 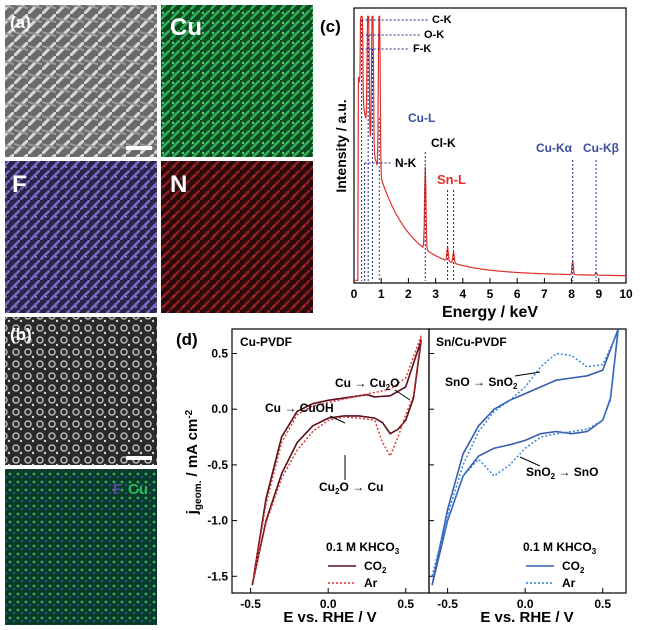 I want to click on spectrum-peak-o-k: O-K, so click(x=434, y=35).